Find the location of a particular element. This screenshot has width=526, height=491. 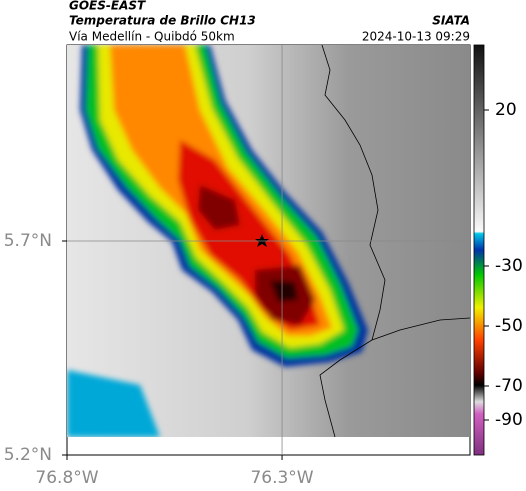

y-tick-label: 5.7°N is located at coordinates (28, 241).